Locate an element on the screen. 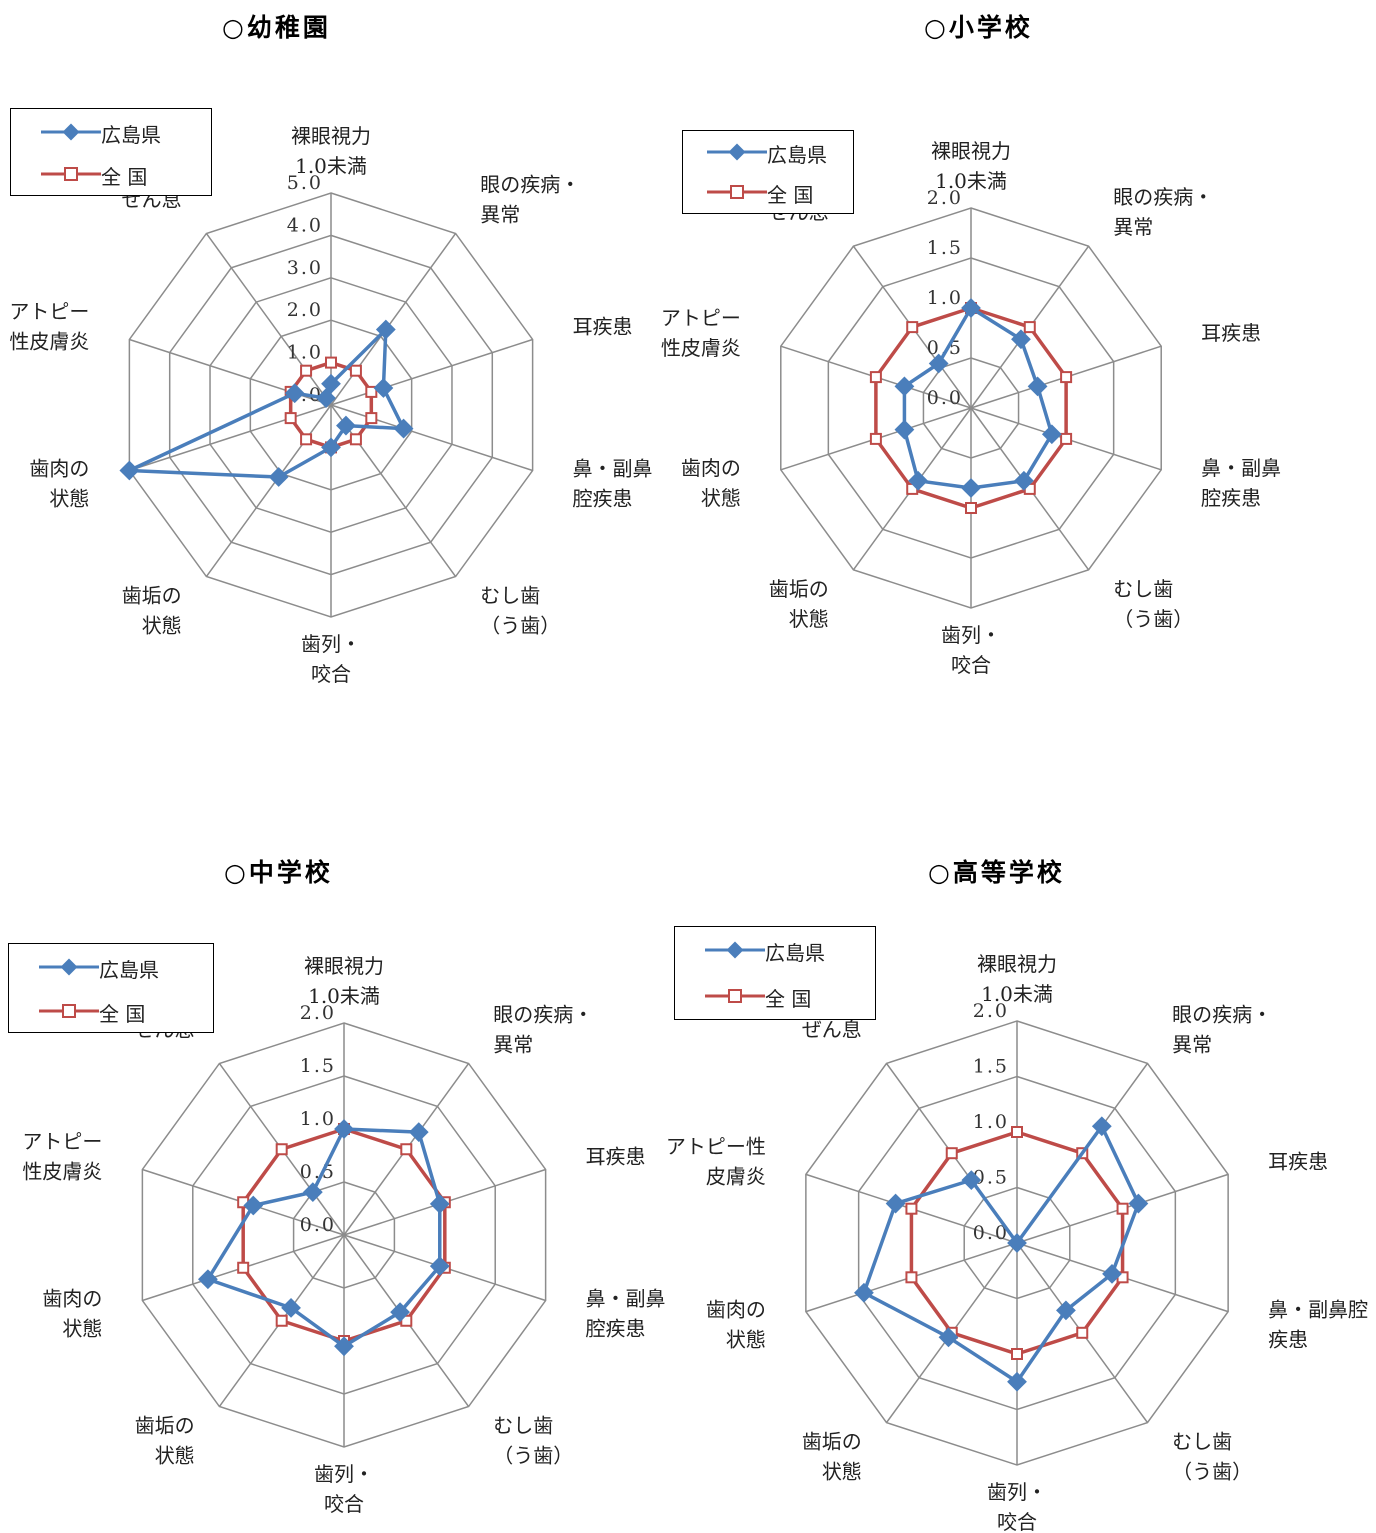  axis-category-label-line: むし歯 is located at coordinates (1202, 1442).